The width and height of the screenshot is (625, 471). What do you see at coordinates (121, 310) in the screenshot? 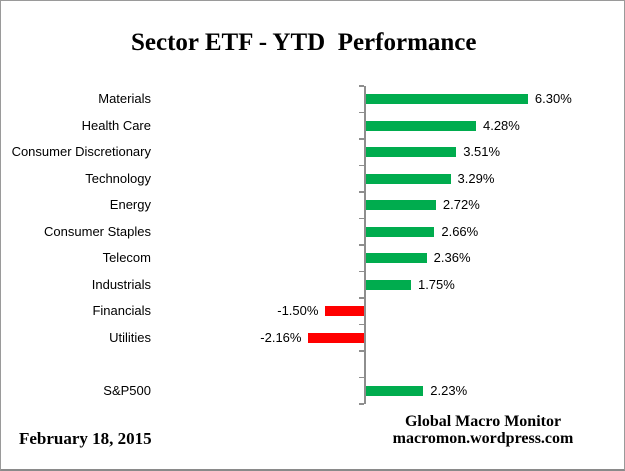
I see `category-label-financials: Financials` at bounding box center [121, 310].